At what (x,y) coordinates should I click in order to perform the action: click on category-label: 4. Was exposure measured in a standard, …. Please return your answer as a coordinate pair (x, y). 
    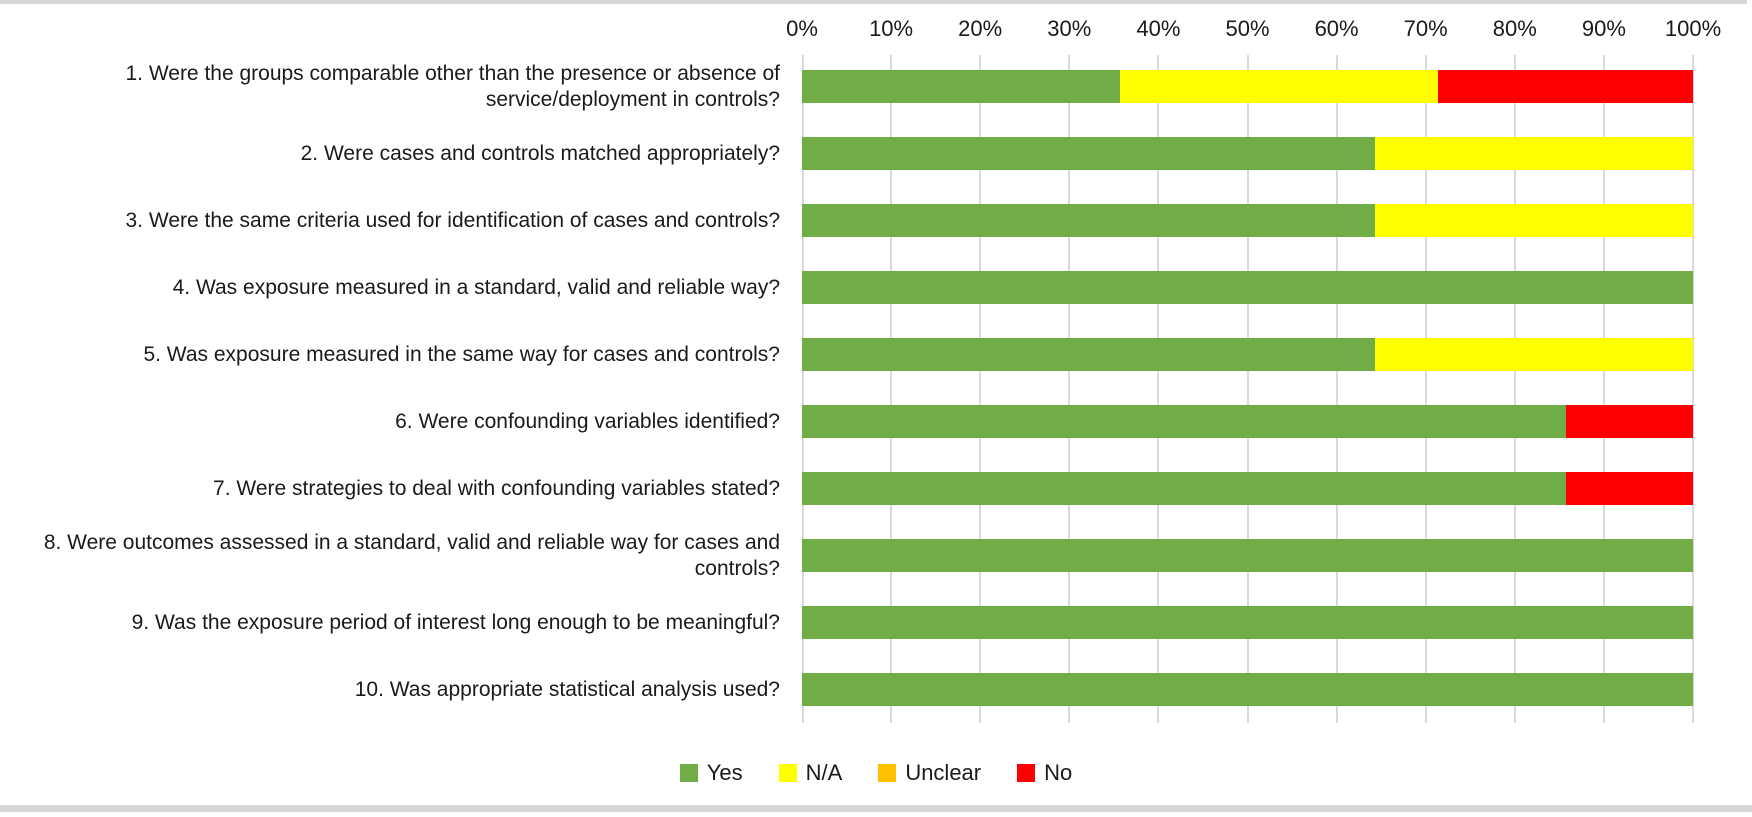
    Looking at the image, I should click on (476, 287).